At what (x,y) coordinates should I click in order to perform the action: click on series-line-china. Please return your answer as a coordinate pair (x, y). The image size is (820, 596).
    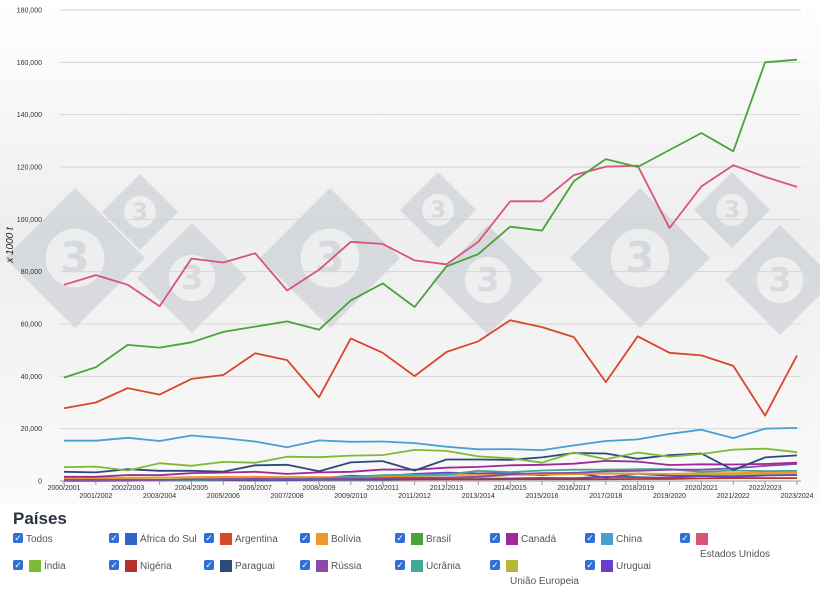
    Looking at the image, I should click on (431, 439).